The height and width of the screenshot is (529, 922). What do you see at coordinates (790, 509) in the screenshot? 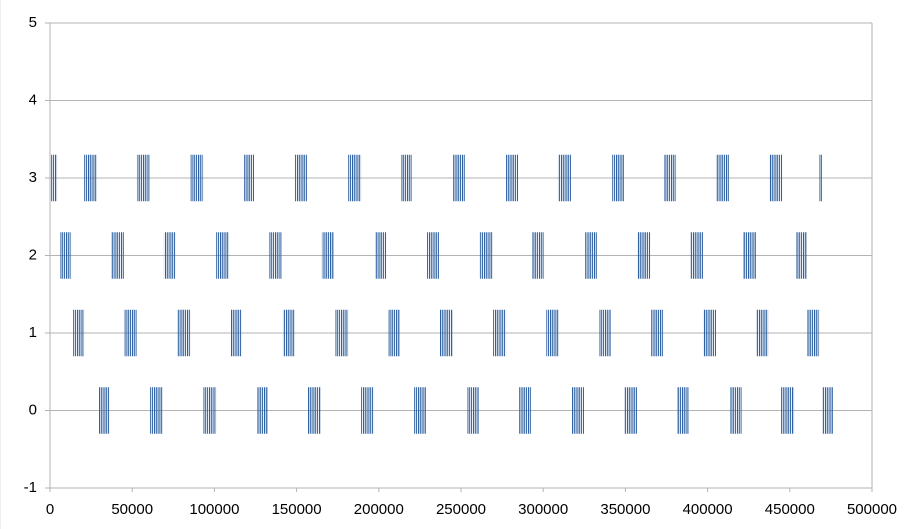
I see `x-tick-label: 450000` at bounding box center [790, 509].